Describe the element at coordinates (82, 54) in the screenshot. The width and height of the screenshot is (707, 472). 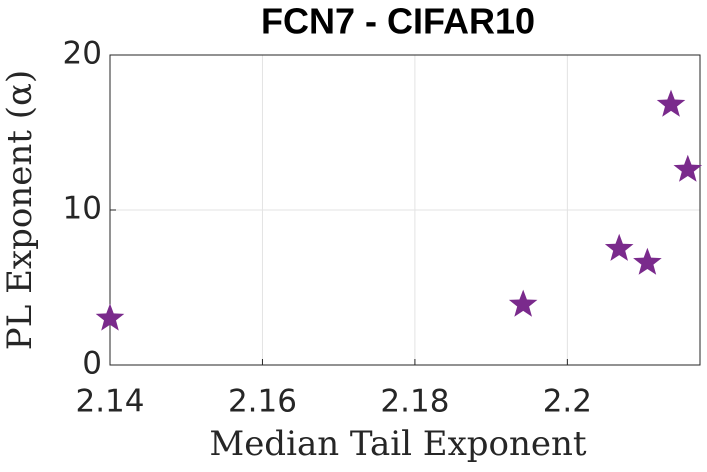
I see `y-tick-label: 20` at that location.